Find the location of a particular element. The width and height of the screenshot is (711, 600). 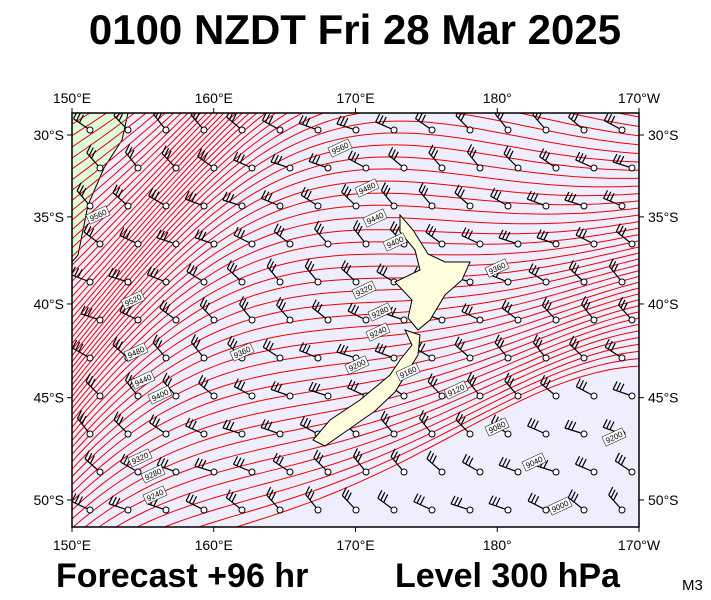

lat-label-left: 50°S is located at coordinates (48, 500).